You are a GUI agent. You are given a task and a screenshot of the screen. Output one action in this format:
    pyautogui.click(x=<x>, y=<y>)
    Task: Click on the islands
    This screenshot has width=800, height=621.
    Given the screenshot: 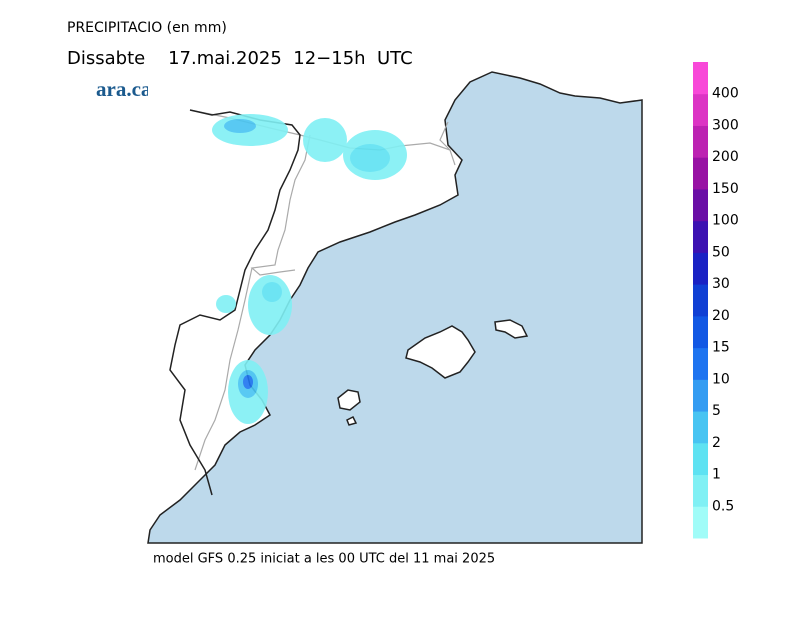 What is the action you would take?
    pyautogui.click(x=433, y=372)
    